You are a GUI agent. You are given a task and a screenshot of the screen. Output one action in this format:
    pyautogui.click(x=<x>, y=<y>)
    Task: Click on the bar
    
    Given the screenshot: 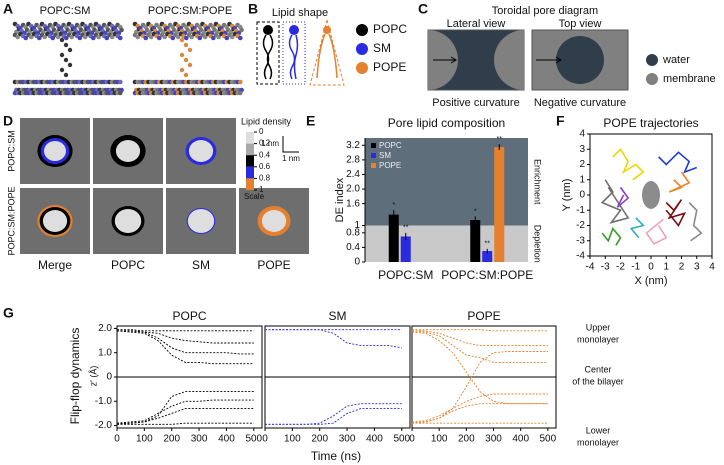 What is the action you would take?
    pyautogui.click(x=475, y=241)
    